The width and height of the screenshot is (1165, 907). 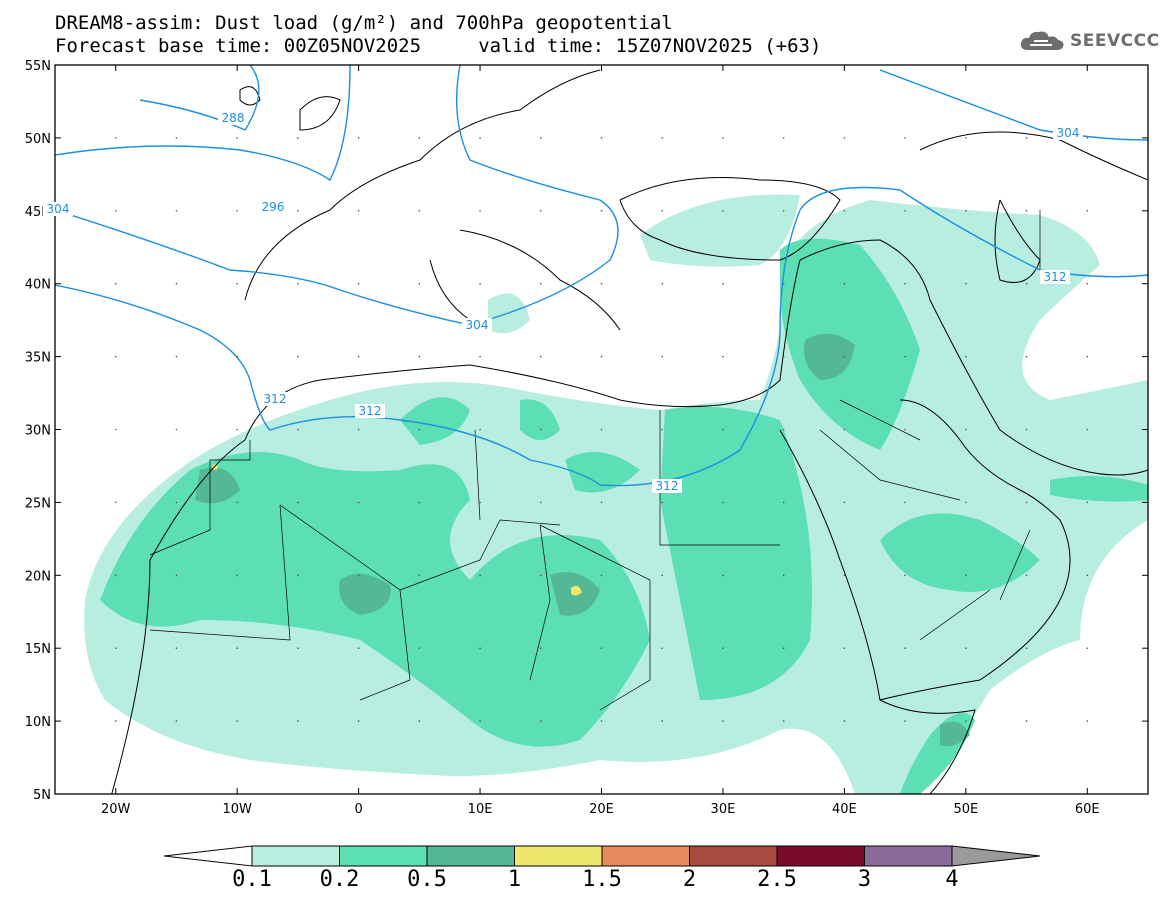 What do you see at coordinates (1087, 809) in the screenshot?
I see `lon-tick-label: 60E` at bounding box center [1087, 809].